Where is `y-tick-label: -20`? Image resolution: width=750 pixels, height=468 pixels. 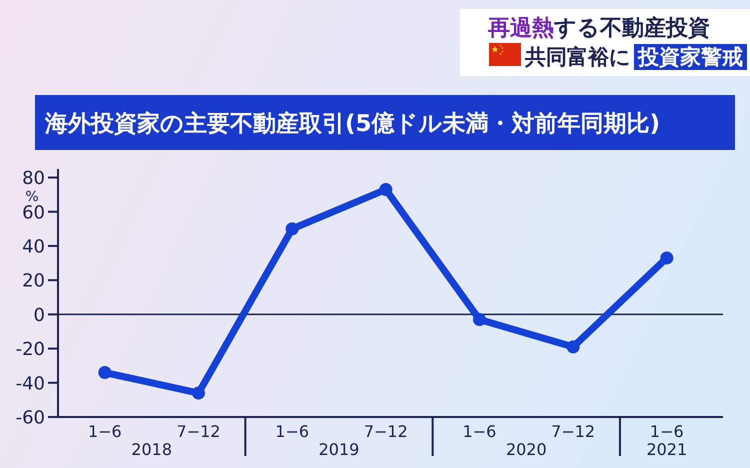 y-tick-label: -20 is located at coordinates (30, 349).